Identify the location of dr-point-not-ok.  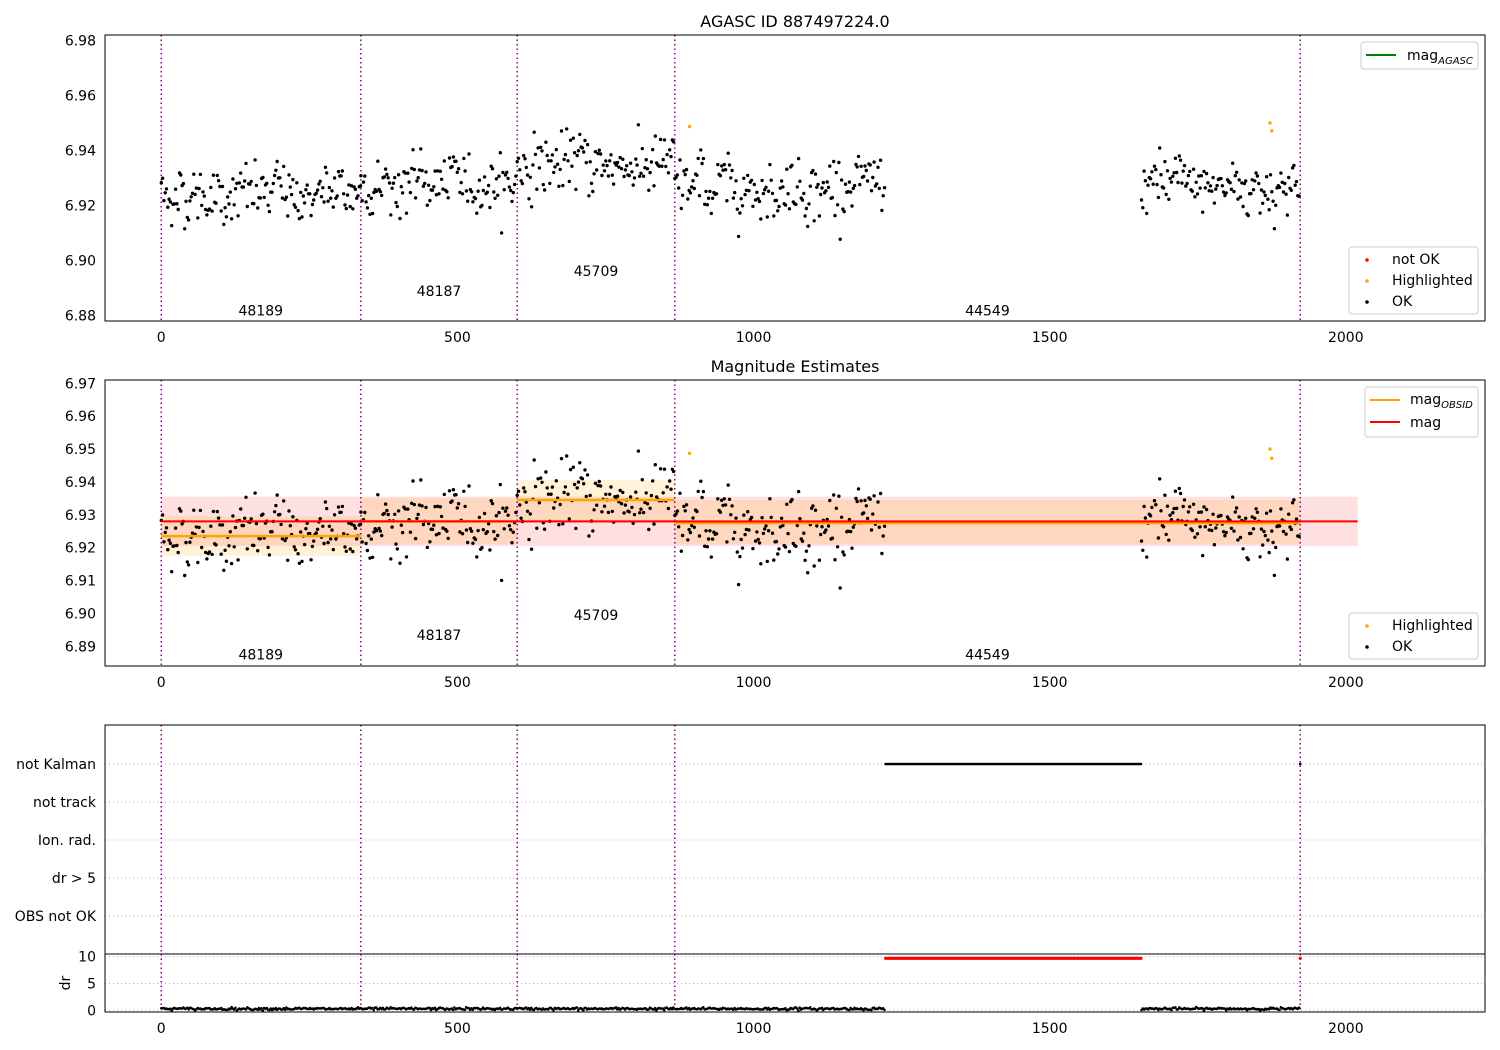
(1300, 958).